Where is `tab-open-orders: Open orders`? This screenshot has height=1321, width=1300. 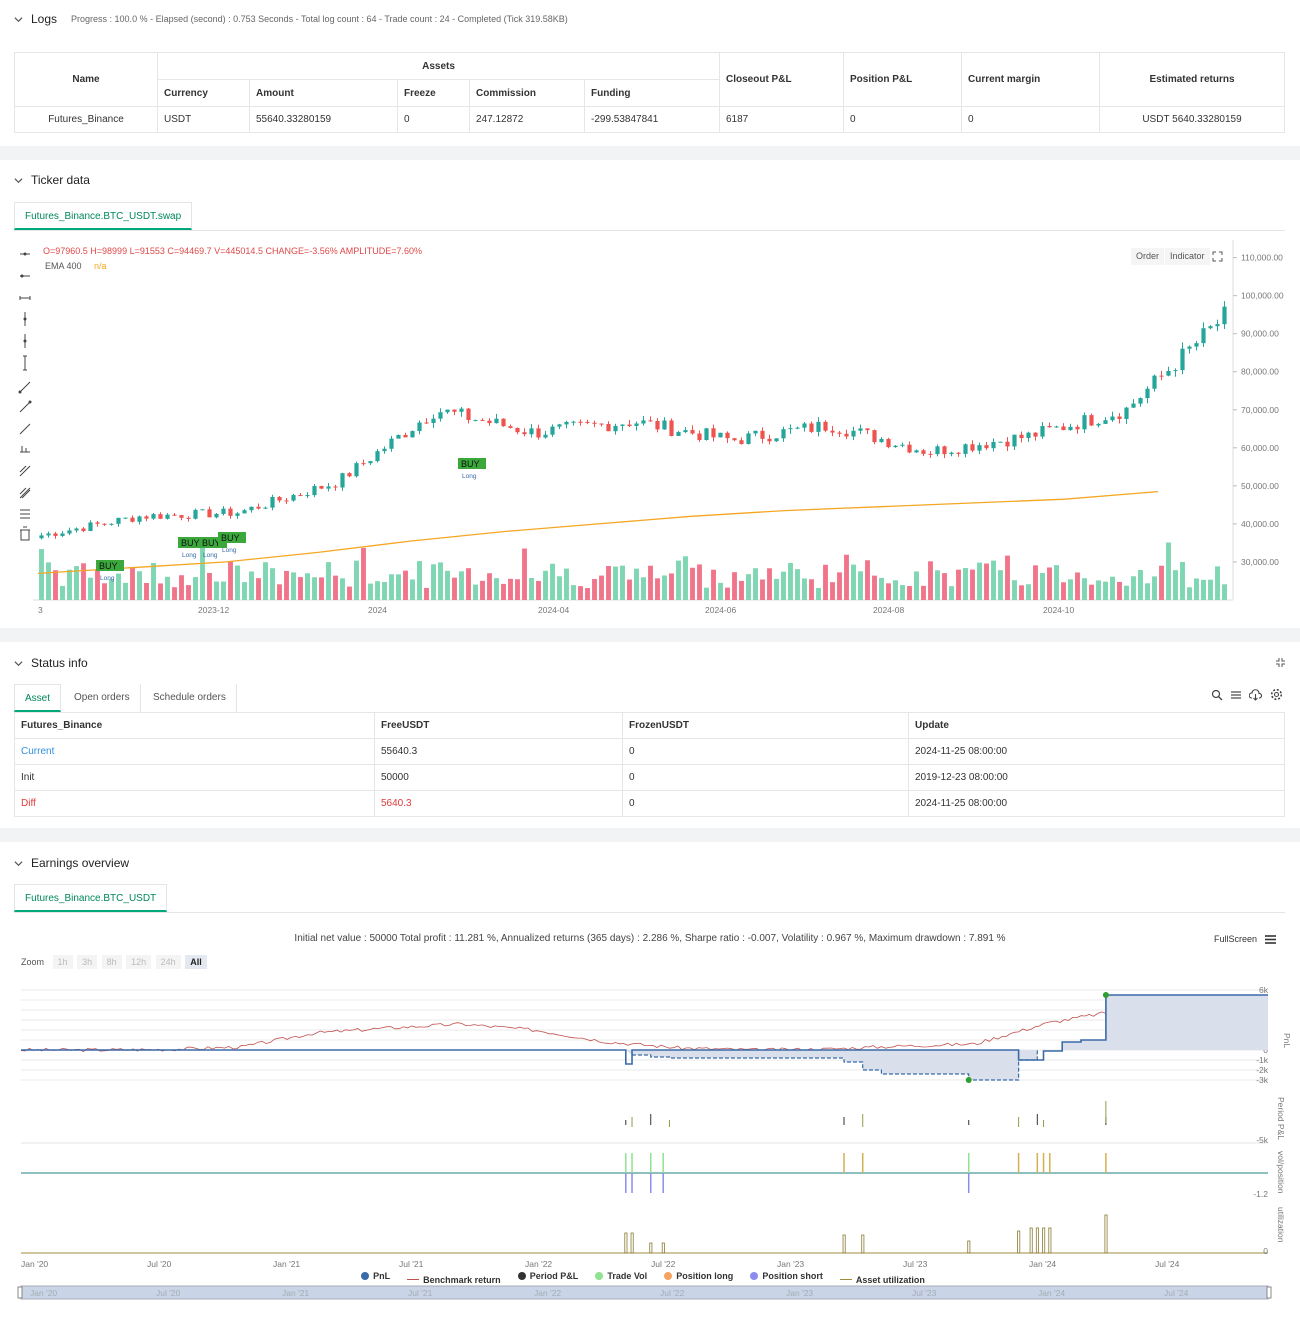 tab-open-orders: Open orders is located at coordinates (102, 698).